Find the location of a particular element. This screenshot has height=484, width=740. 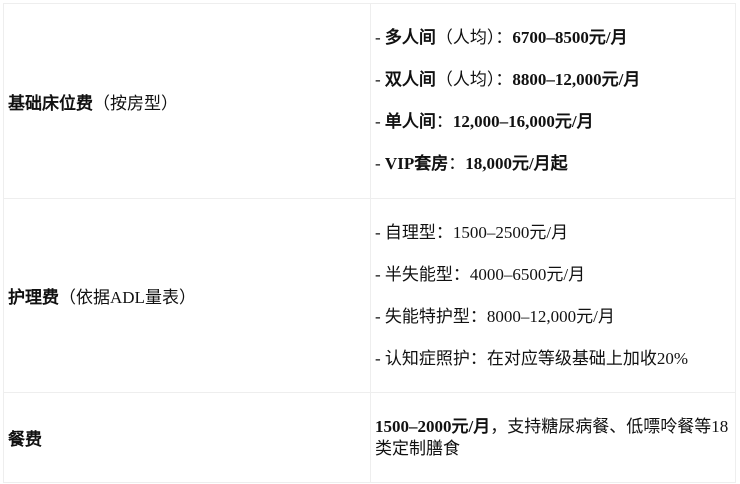

label-note: （依据ADL量表） is located at coordinates (127, 297).